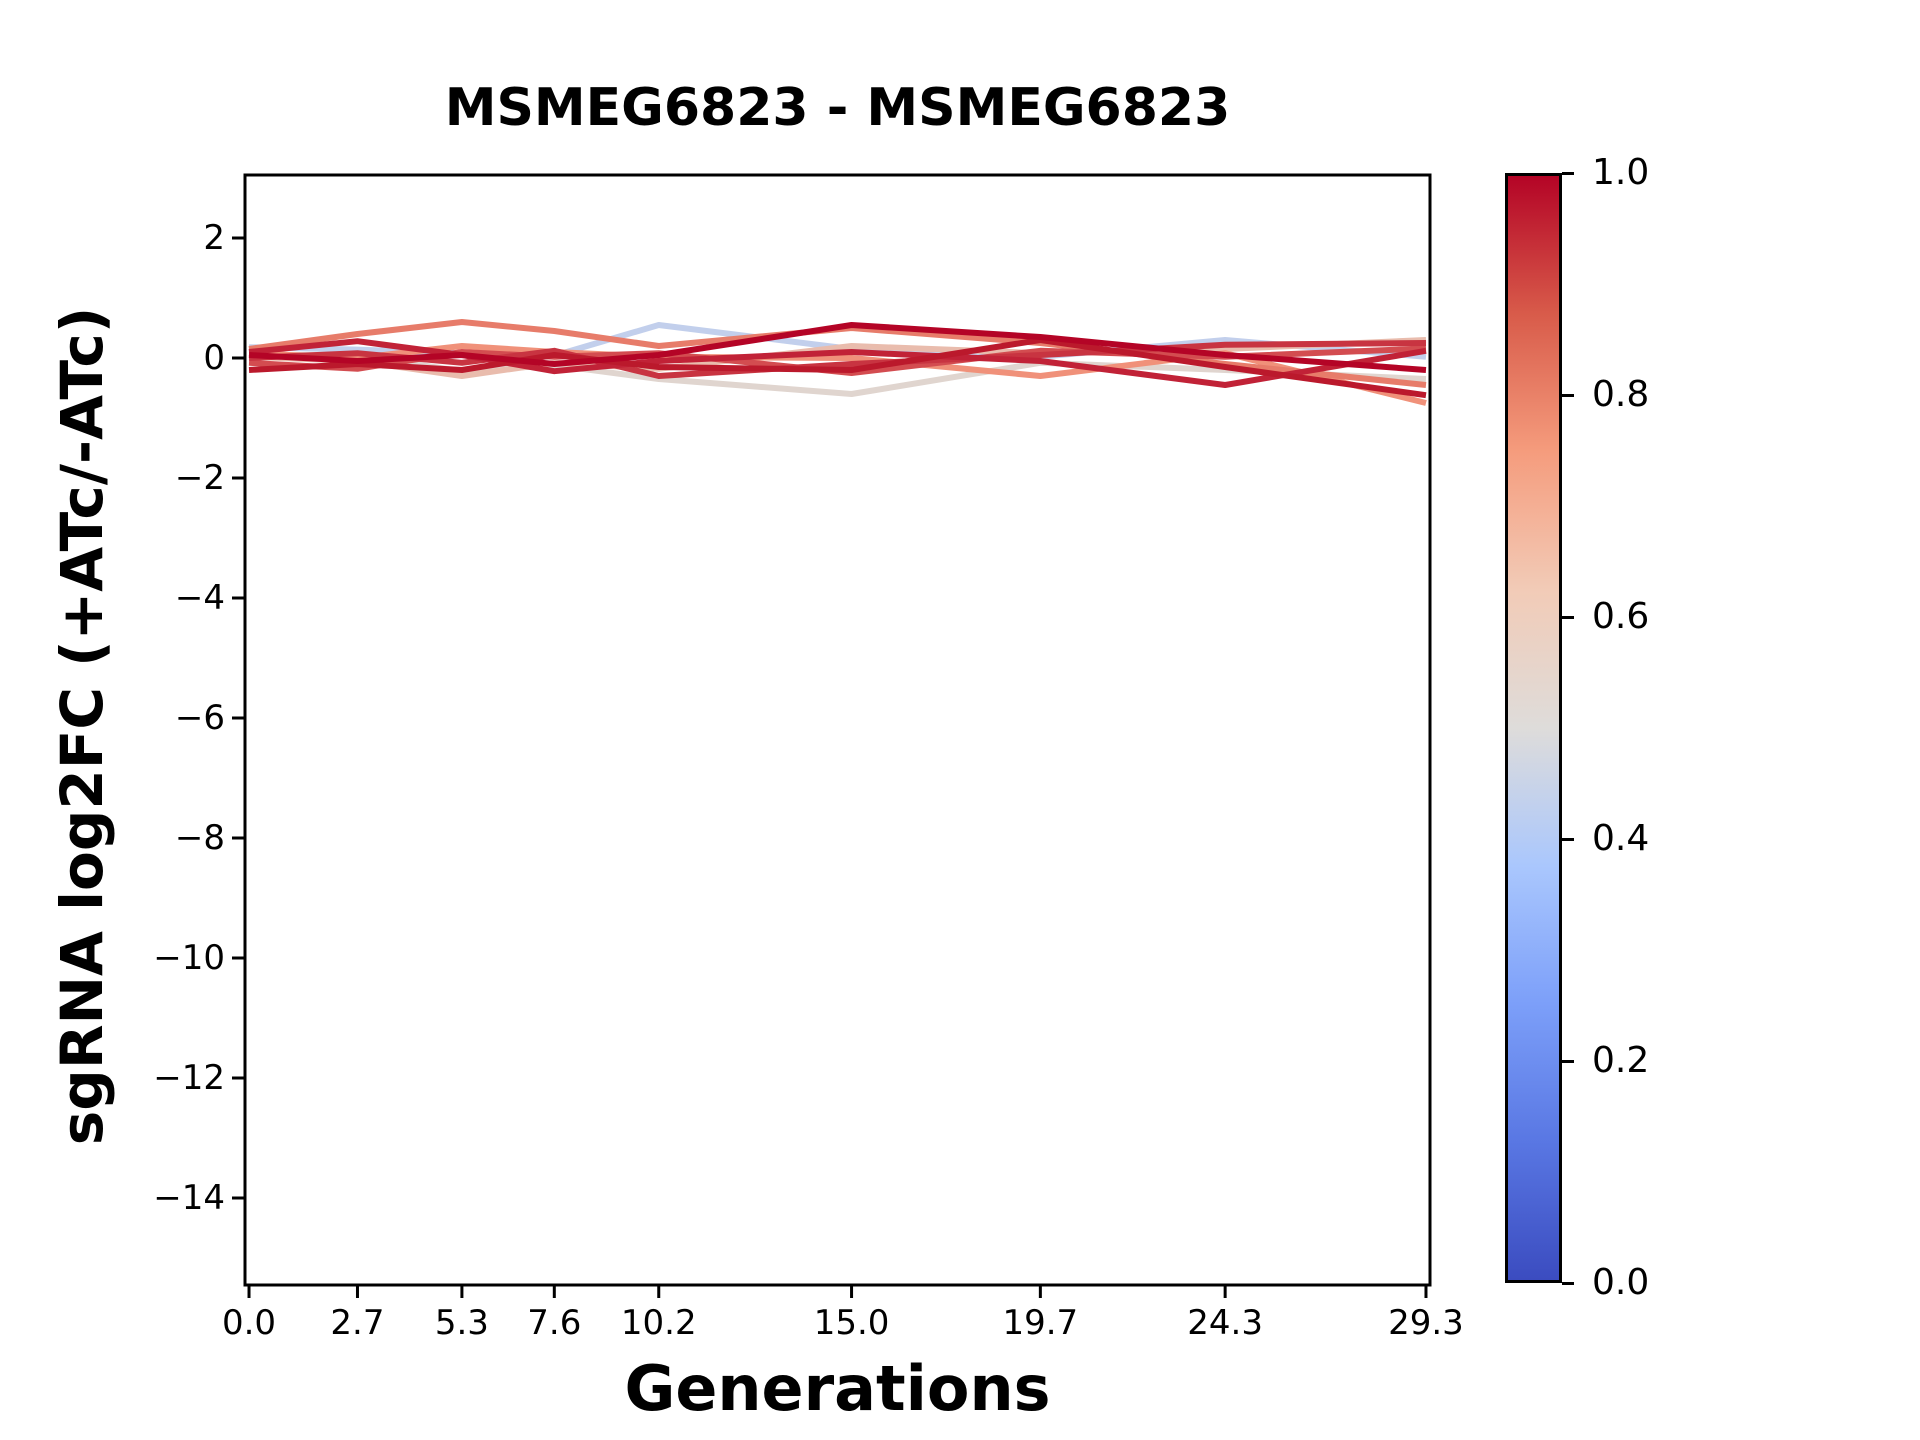 This screenshot has width=1920, height=1440. Describe the element at coordinates (199, 478) in the screenshot. I see `y-tick-label: −2` at that location.